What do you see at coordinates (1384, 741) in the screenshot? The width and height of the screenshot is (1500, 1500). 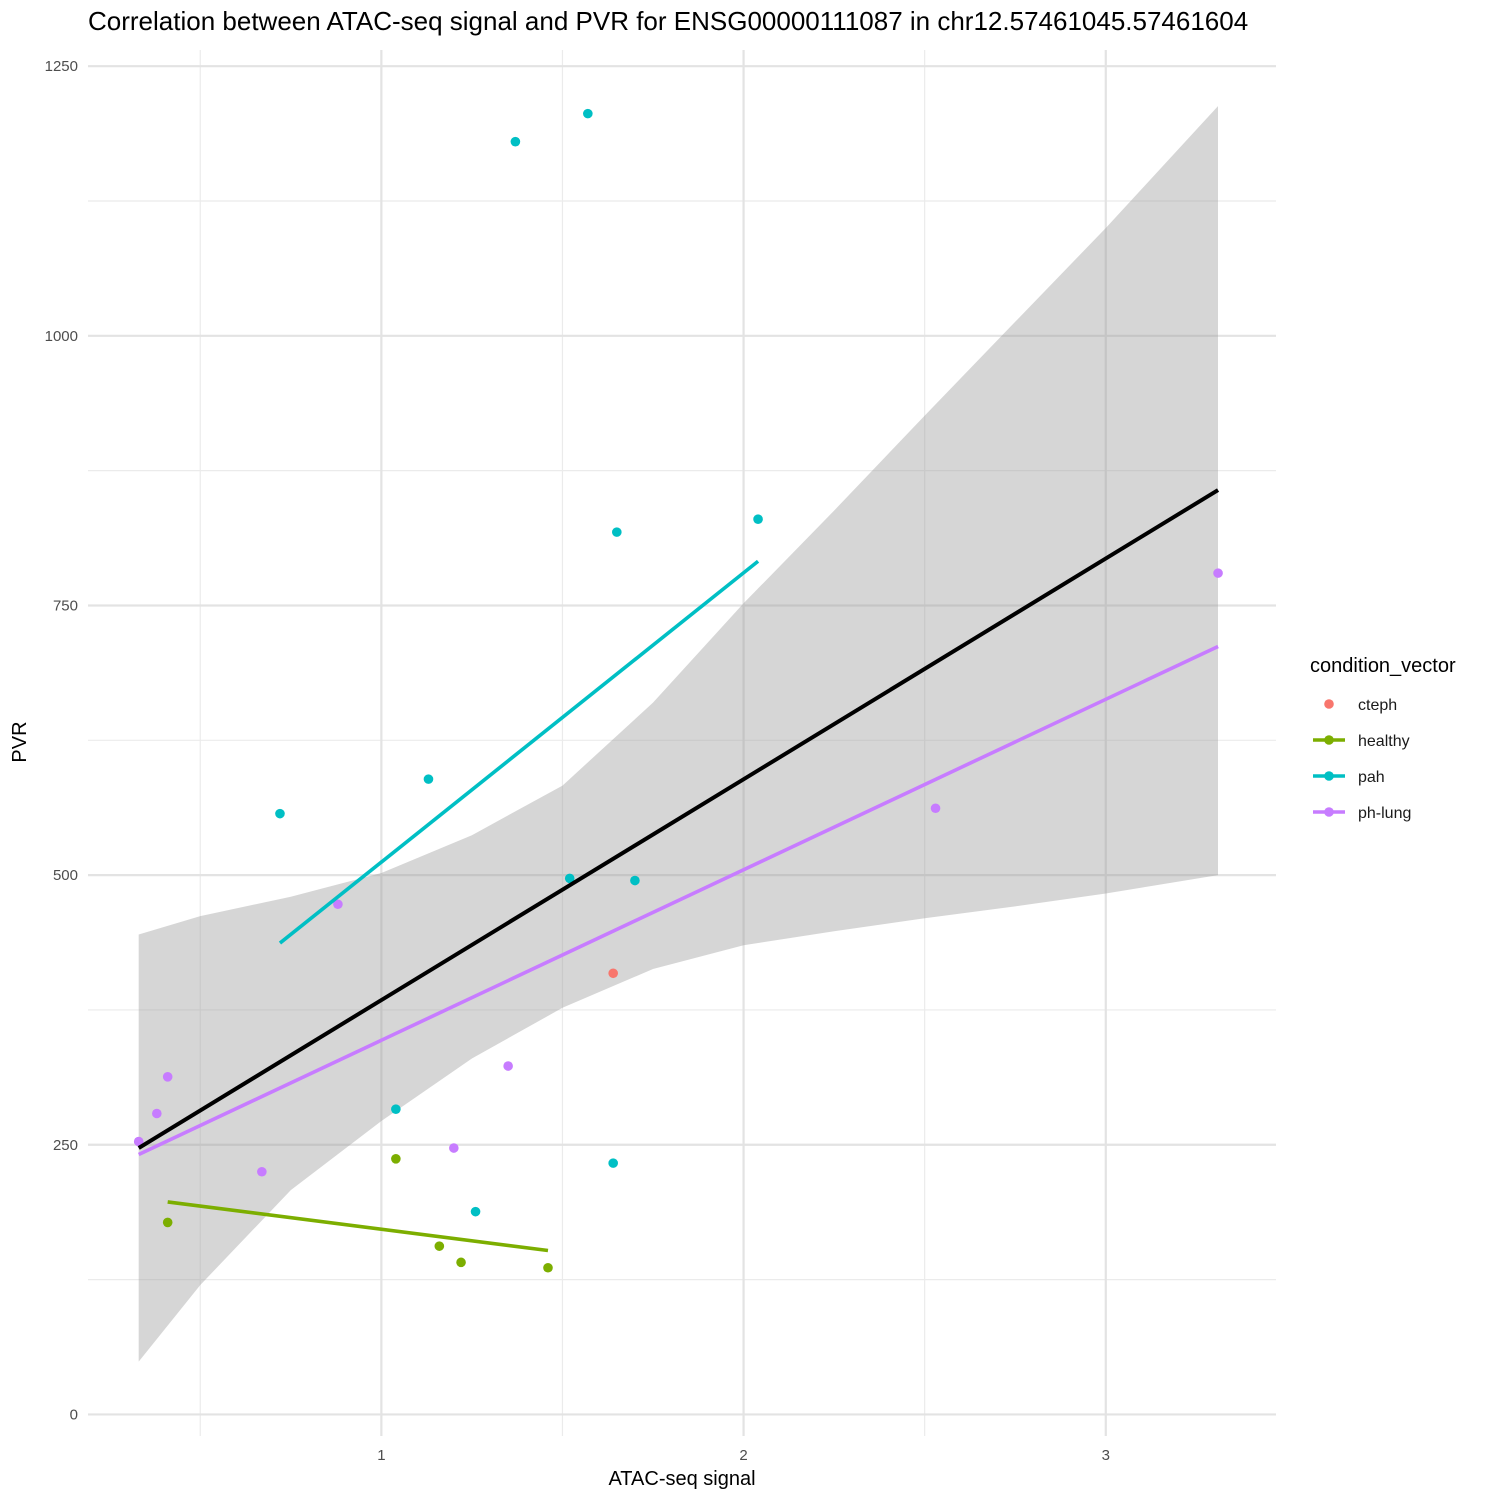 I see `legend-label-healthy: healthy` at bounding box center [1384, 741].